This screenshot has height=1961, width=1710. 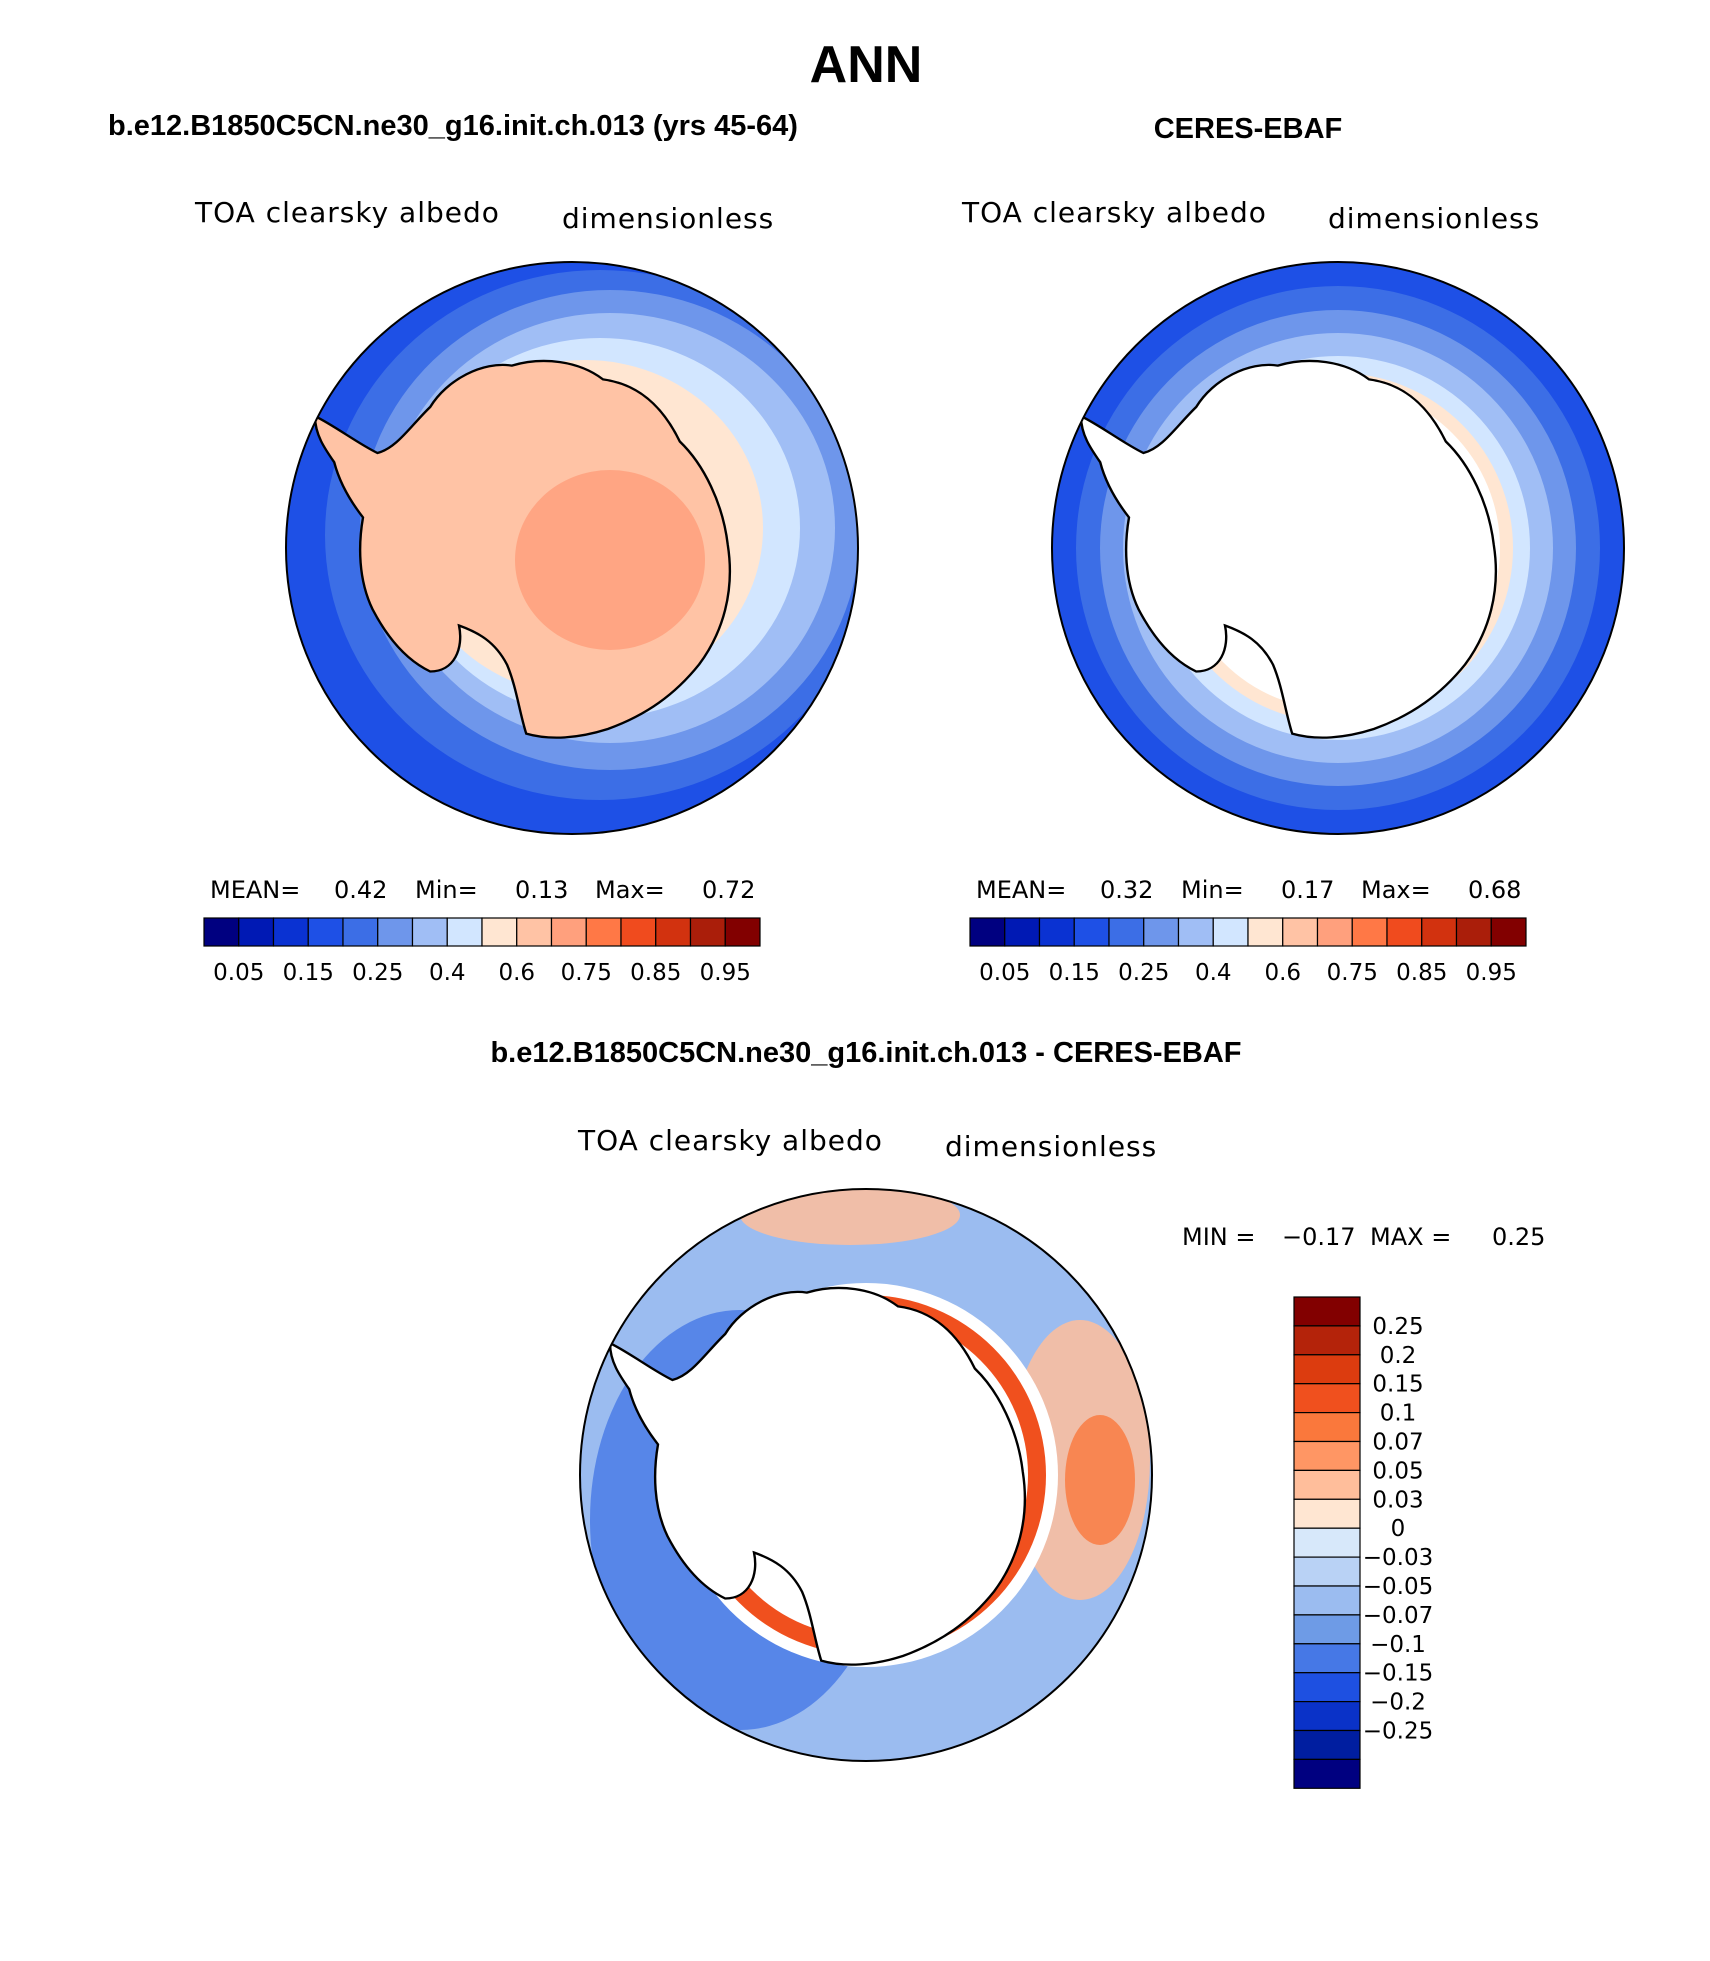 I want to click on panel-diff-max-label: MAX =, so click(x=1410, y=1237).